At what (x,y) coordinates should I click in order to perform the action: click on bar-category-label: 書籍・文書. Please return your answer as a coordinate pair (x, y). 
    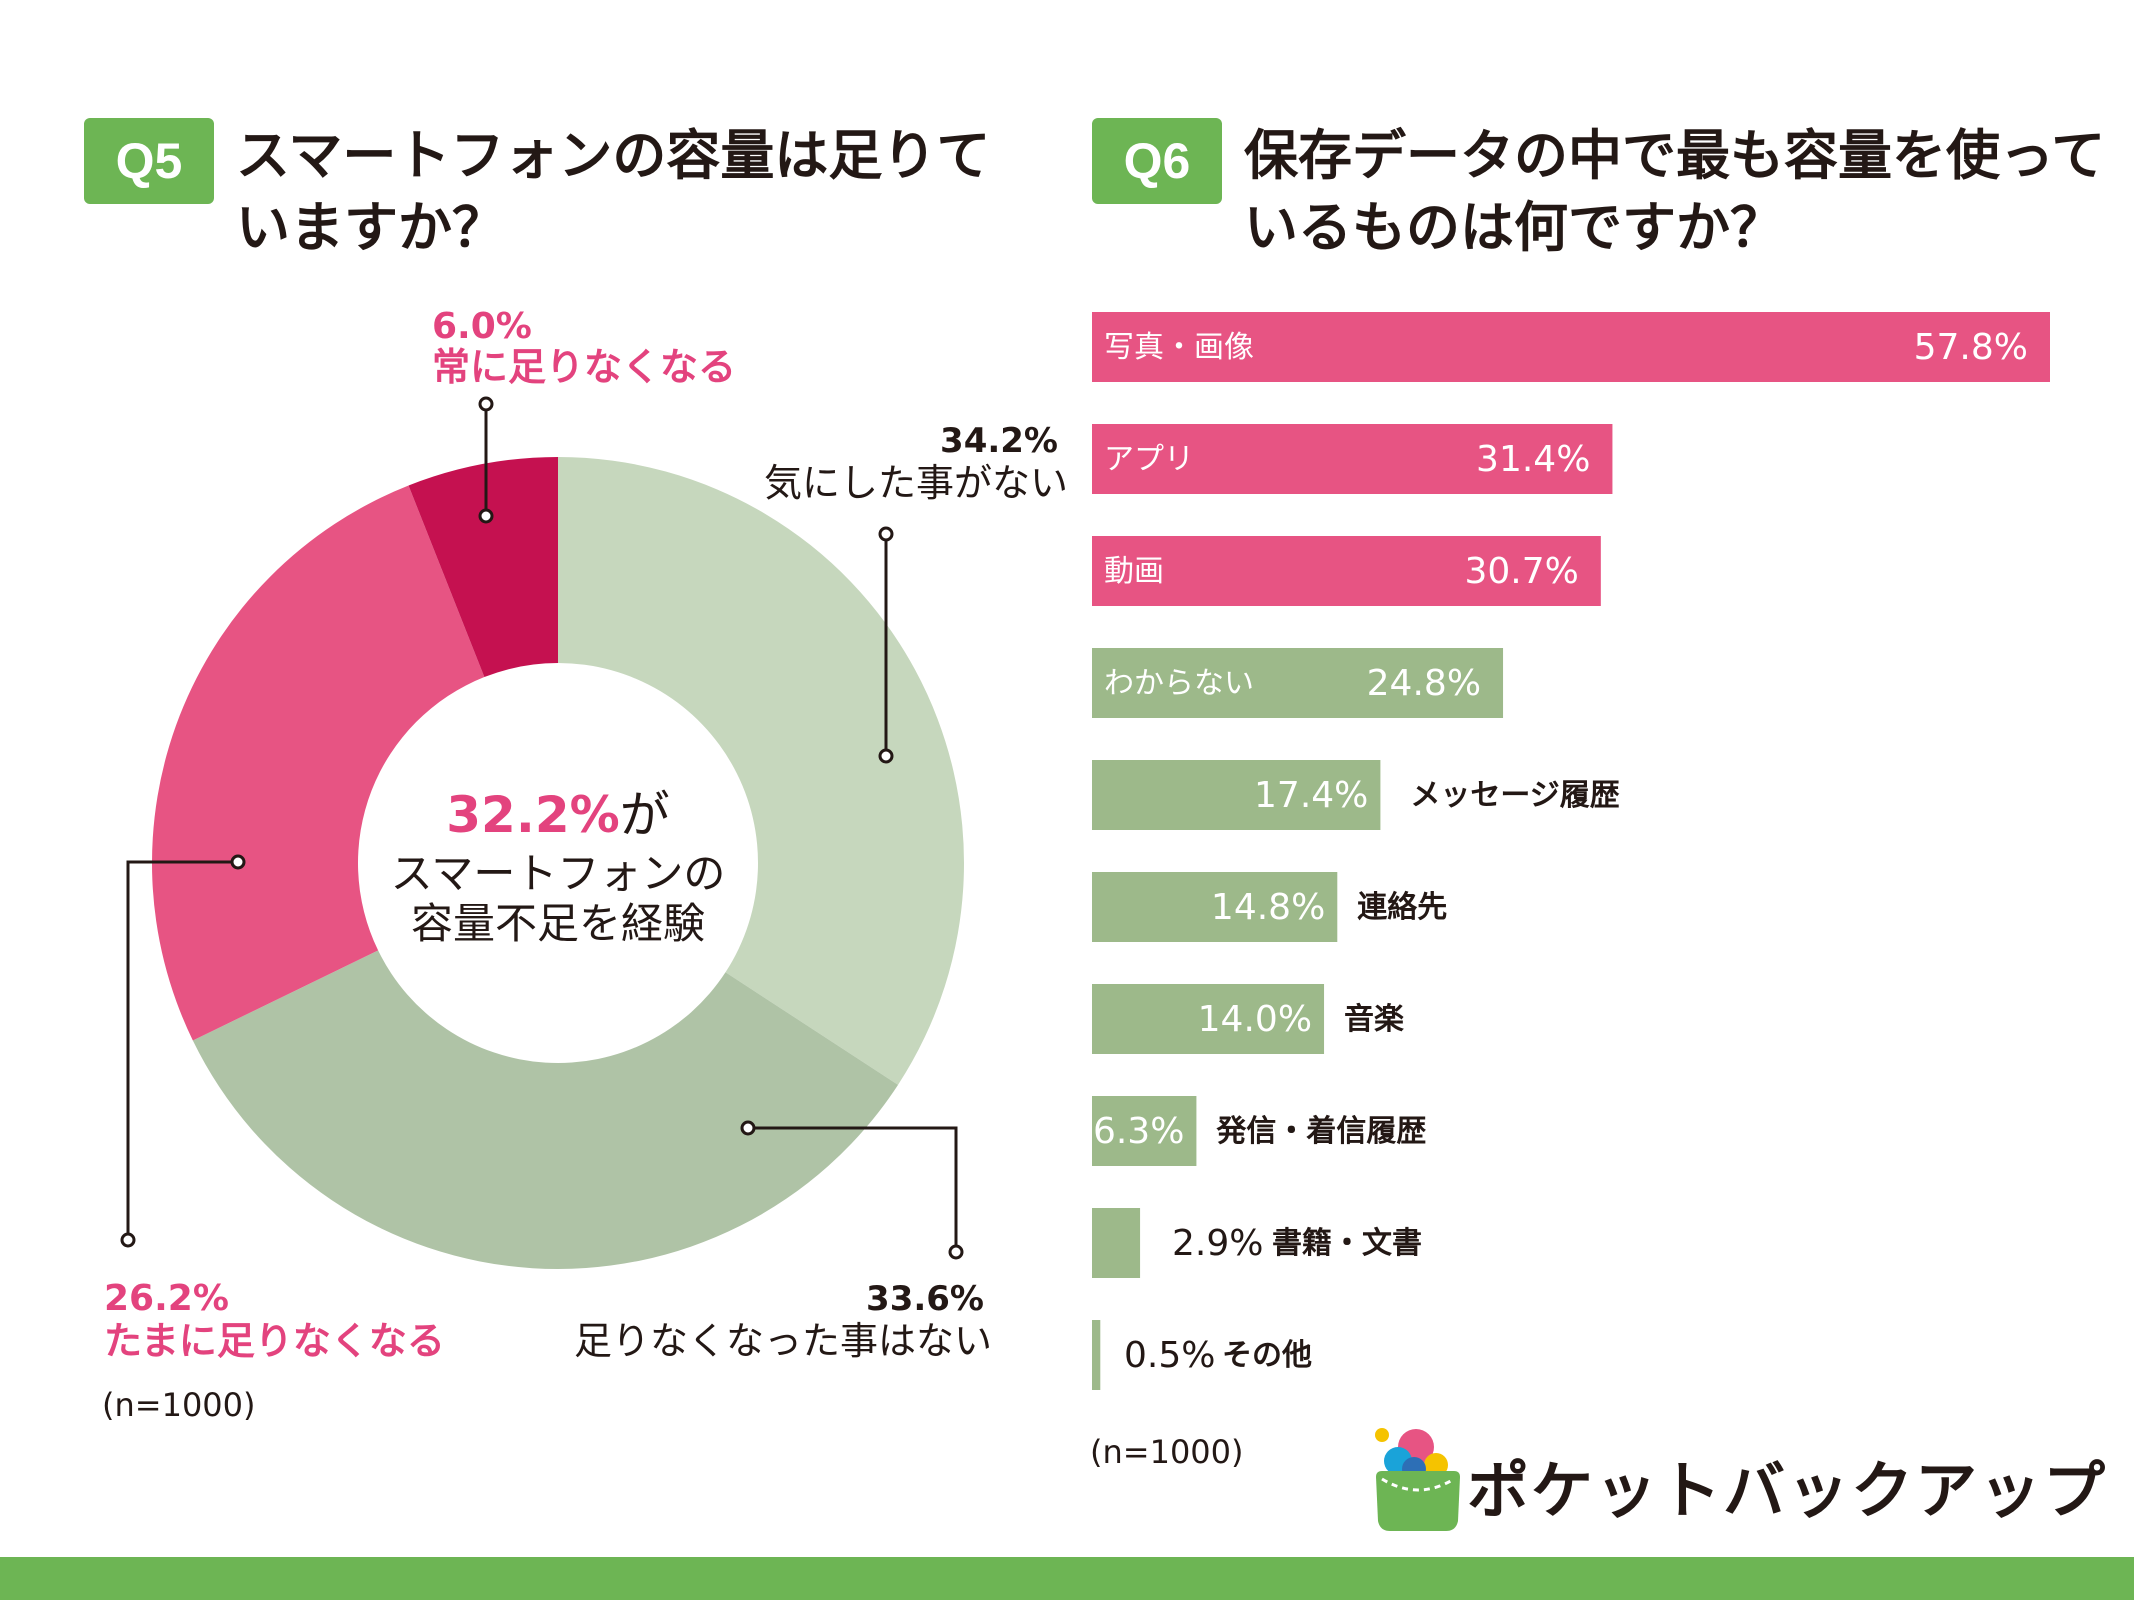
    Looking at the image, I should click on (1347, 1243).